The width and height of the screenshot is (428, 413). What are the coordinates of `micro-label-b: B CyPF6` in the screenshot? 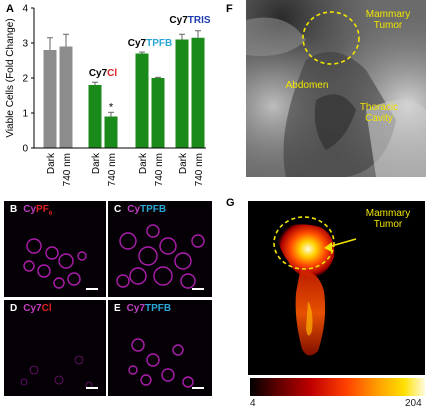 It's located at (31, 210).